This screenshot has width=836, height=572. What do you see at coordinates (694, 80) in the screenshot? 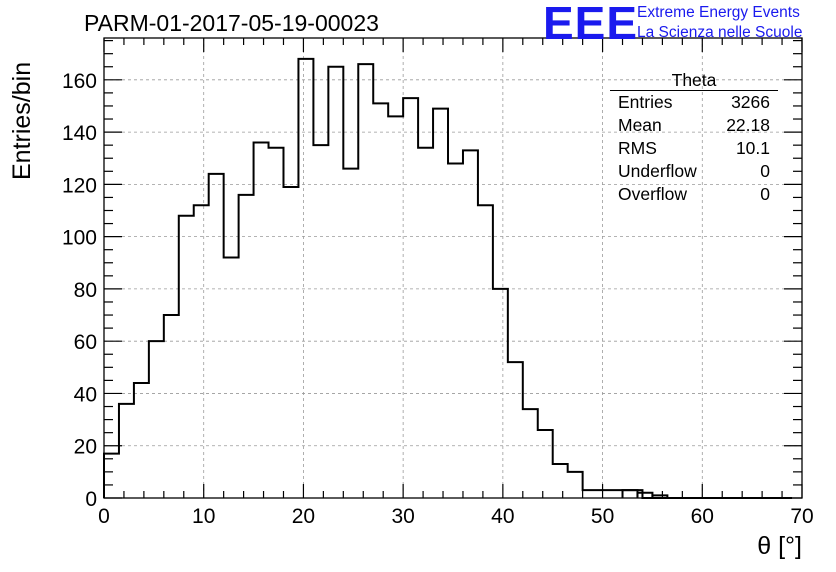
I see `stats-name: Theta` at bounding box center [694, 80].